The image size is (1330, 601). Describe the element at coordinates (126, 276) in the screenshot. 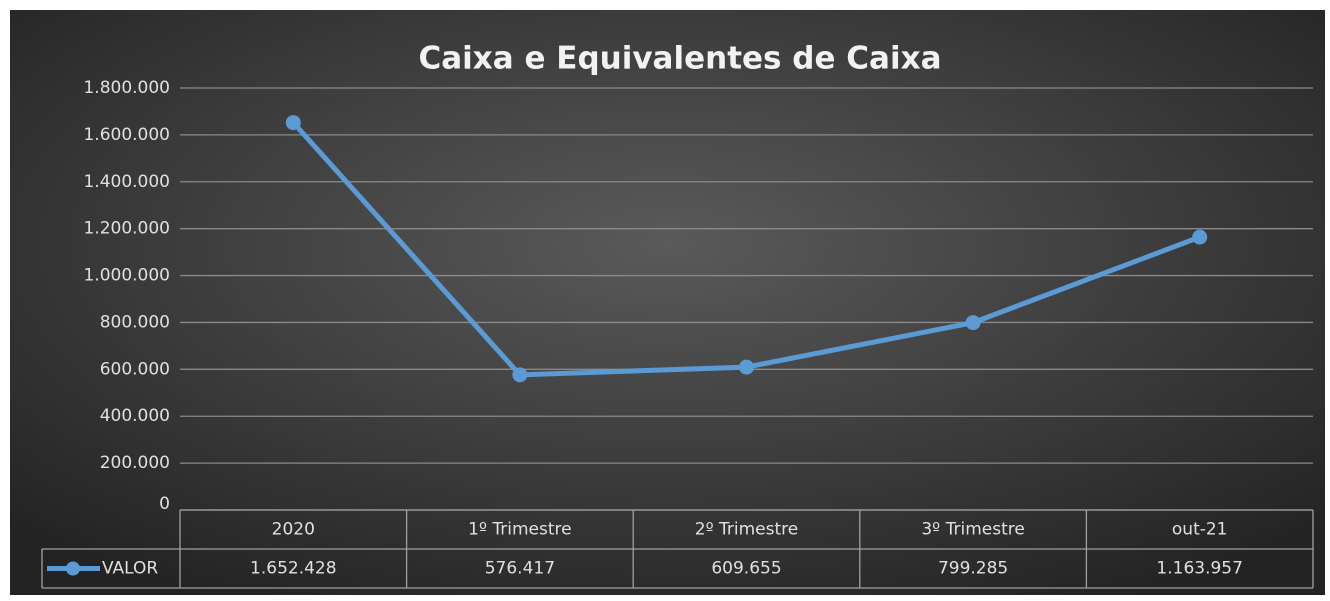

I see `y-tick-label: 1.000.000` at that location.